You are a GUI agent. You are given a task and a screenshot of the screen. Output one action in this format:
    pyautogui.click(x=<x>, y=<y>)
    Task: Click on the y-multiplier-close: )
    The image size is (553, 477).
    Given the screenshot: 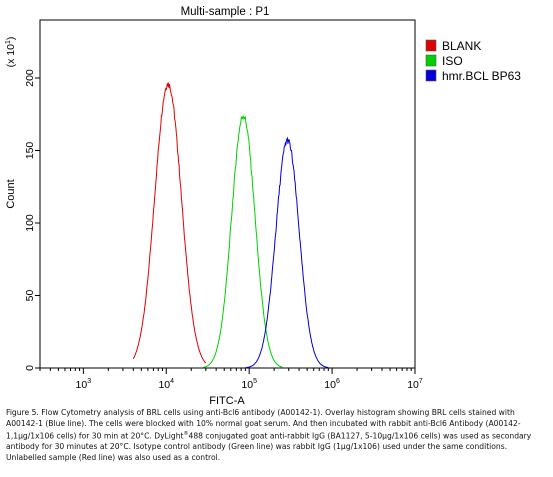 What is the action you would take?
    pyautogui.click(x=11, y=39)
    